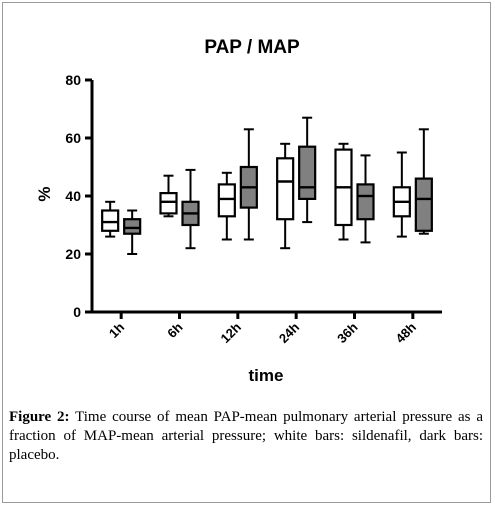  Describe the element at coordinates (266, 328) in the screenshot. I see `x-axis: 1h 6h 12h 24h 36h 48h` at that location.